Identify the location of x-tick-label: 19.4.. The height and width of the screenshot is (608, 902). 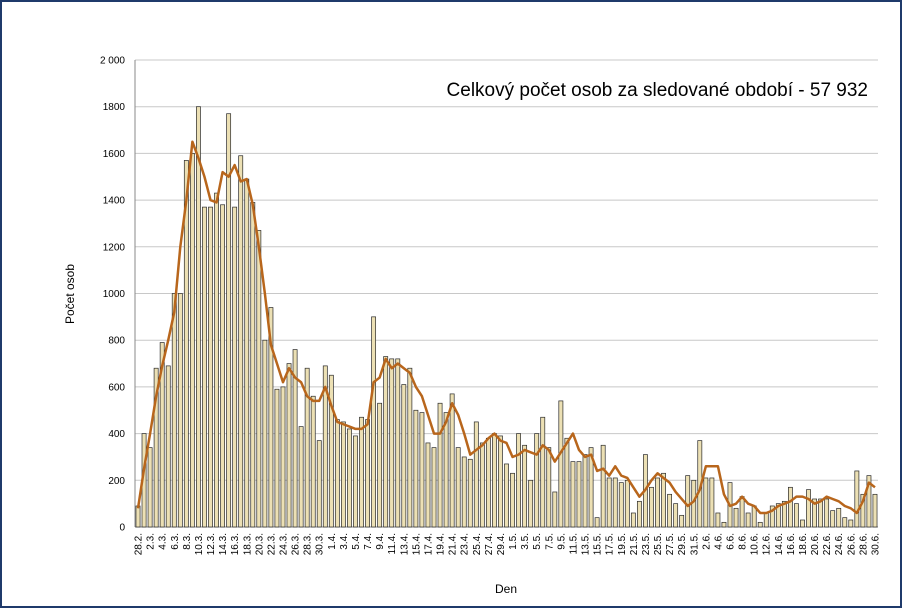
(441, 544).